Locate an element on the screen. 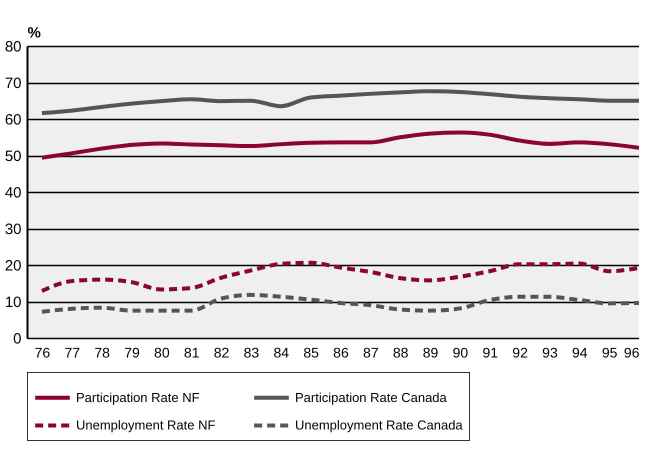  x-tick-label: 92 is located at coordinates (520, 352).